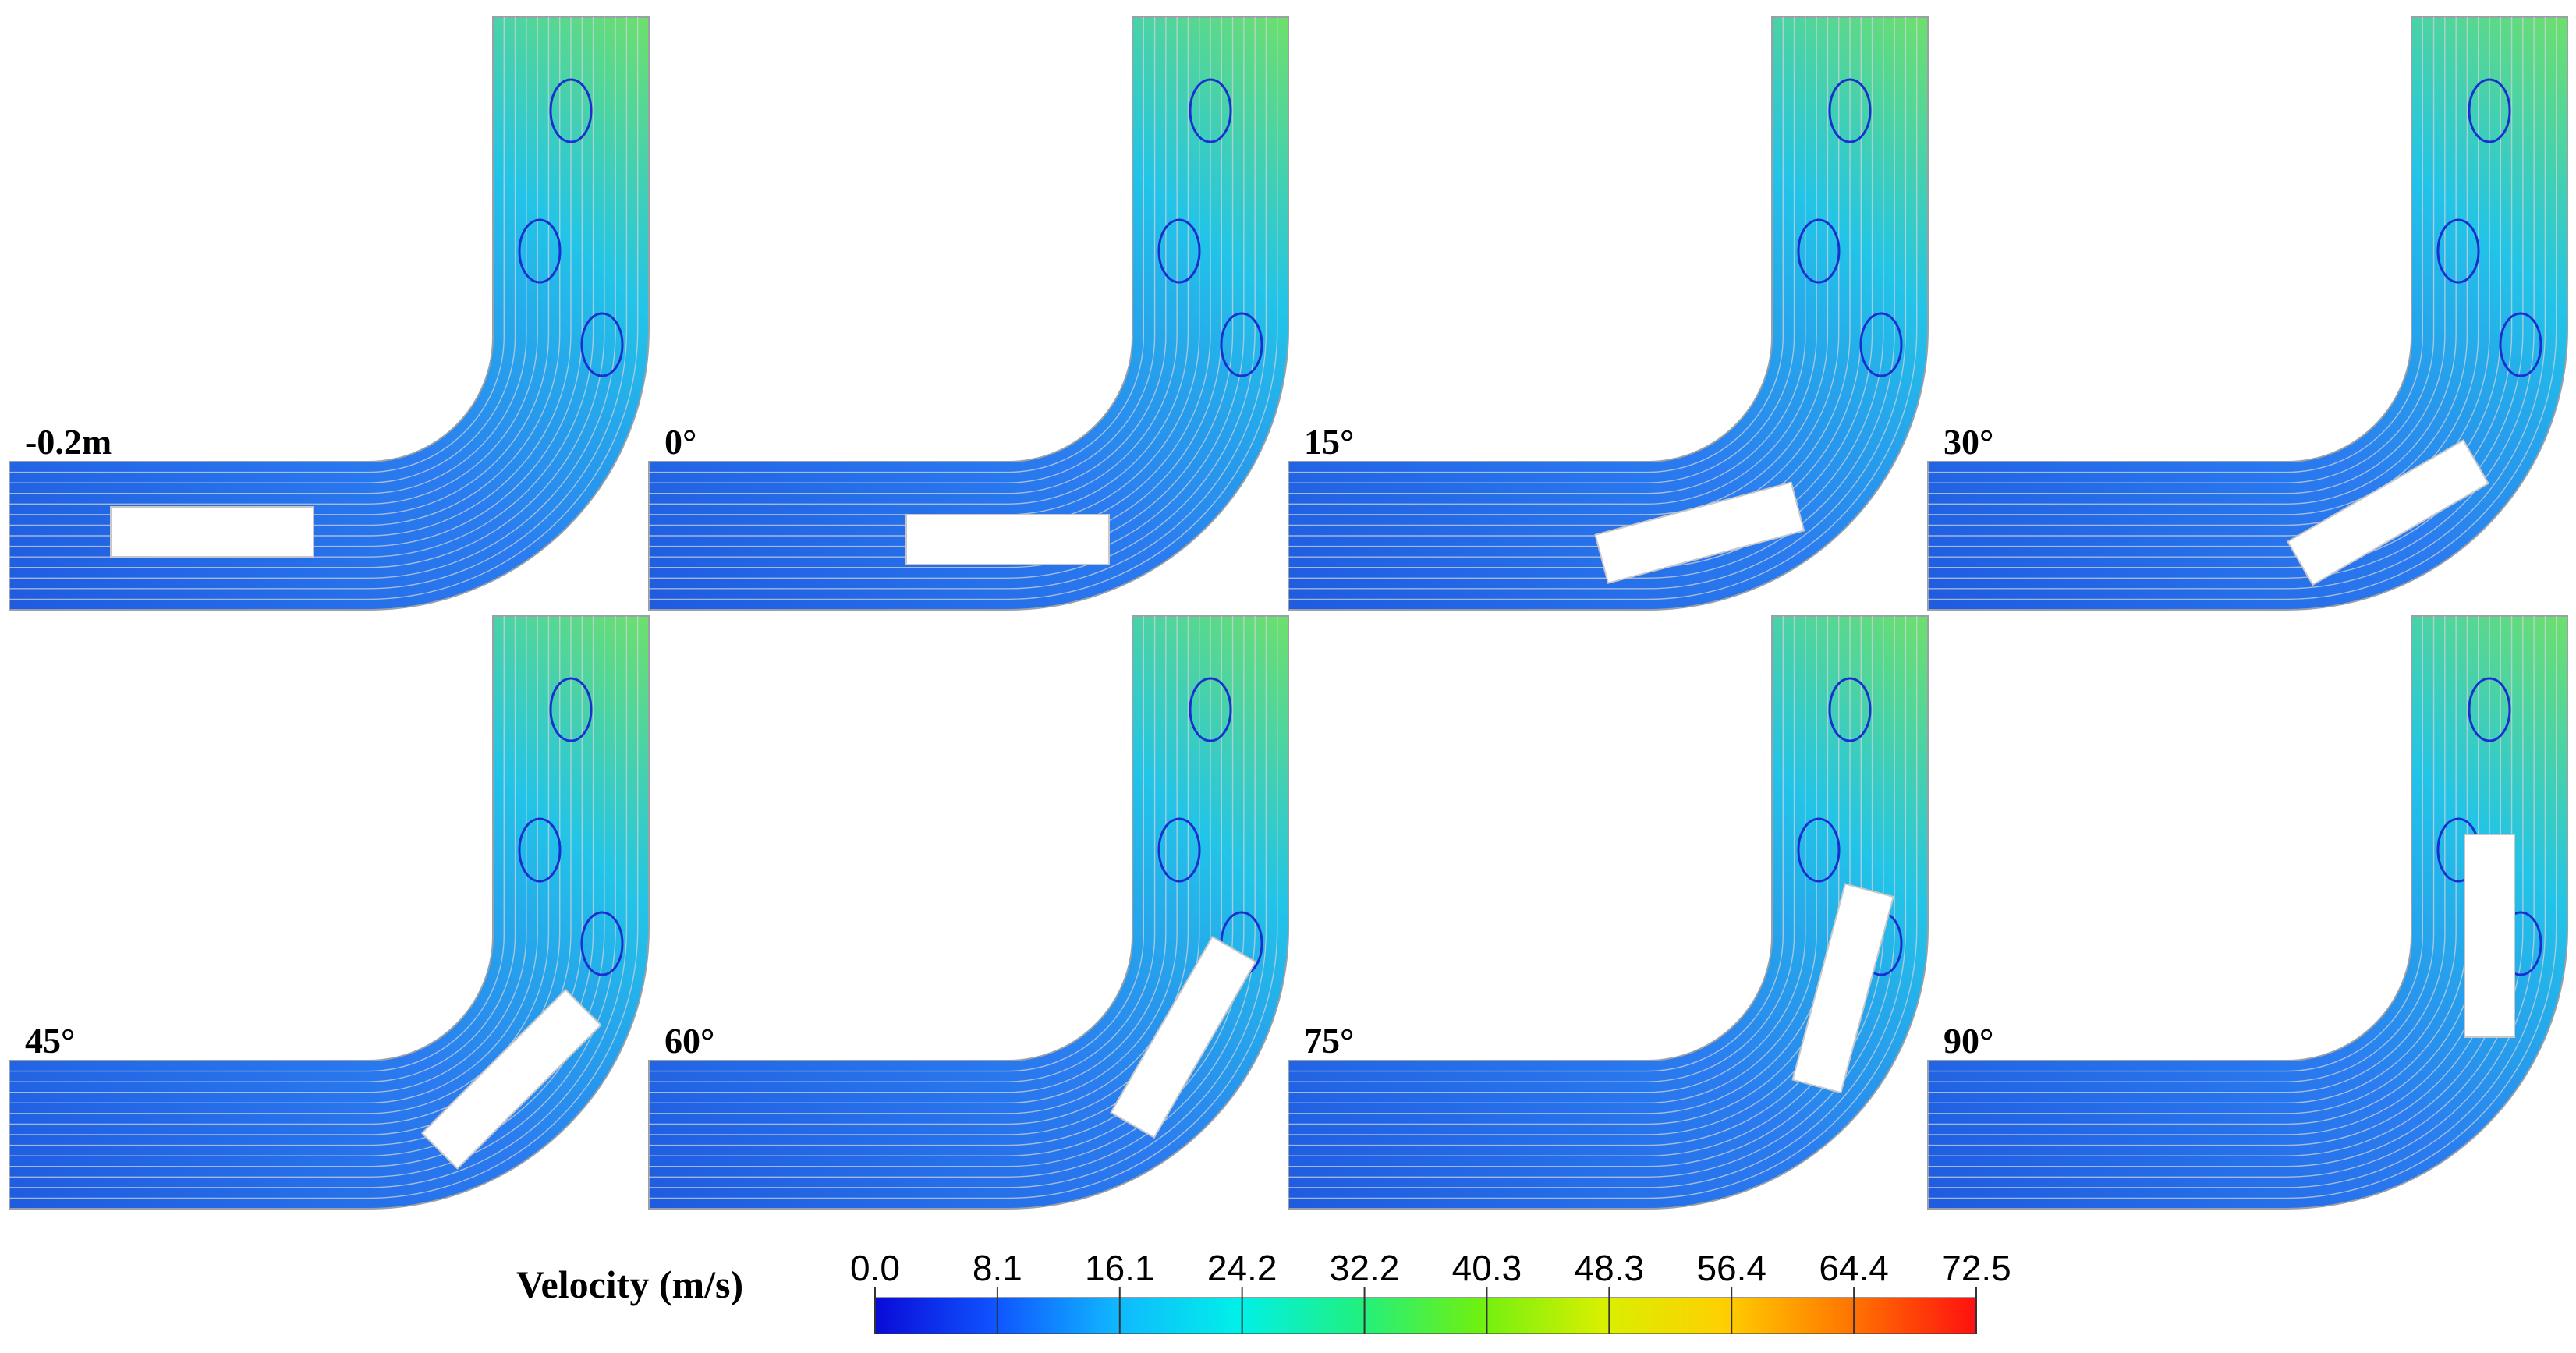  Describe the element at coordinates (1242, 1268) in the screenshot. I see `colorbar-tick-label: 24.2` at that location.